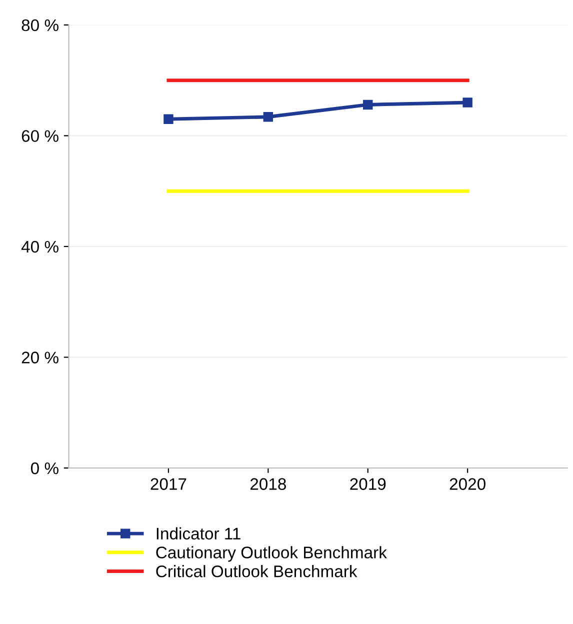 Image resolution: width=573 pixels, height=624 pixels. What do you see at coordinates (198, 533) in the screenshot?
I see `legend-label: Indicator 11` at bounding box center [198, 533].